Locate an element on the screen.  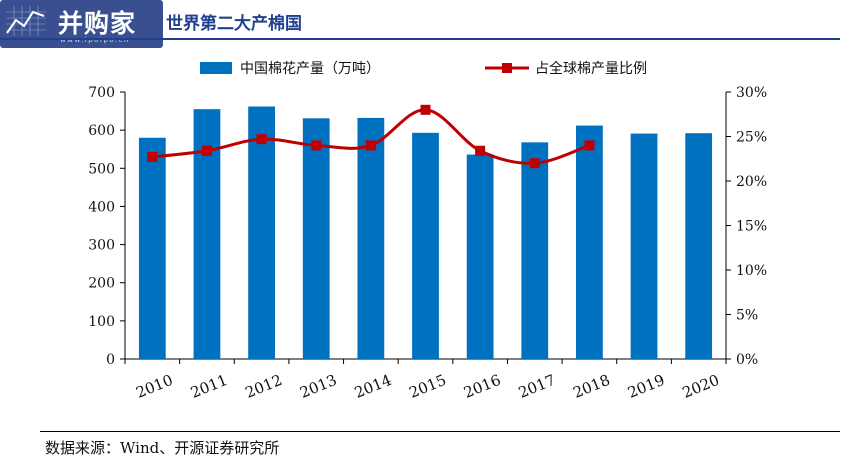
x-tick-label-2010: 2010 is located at coordinates (154, 386).